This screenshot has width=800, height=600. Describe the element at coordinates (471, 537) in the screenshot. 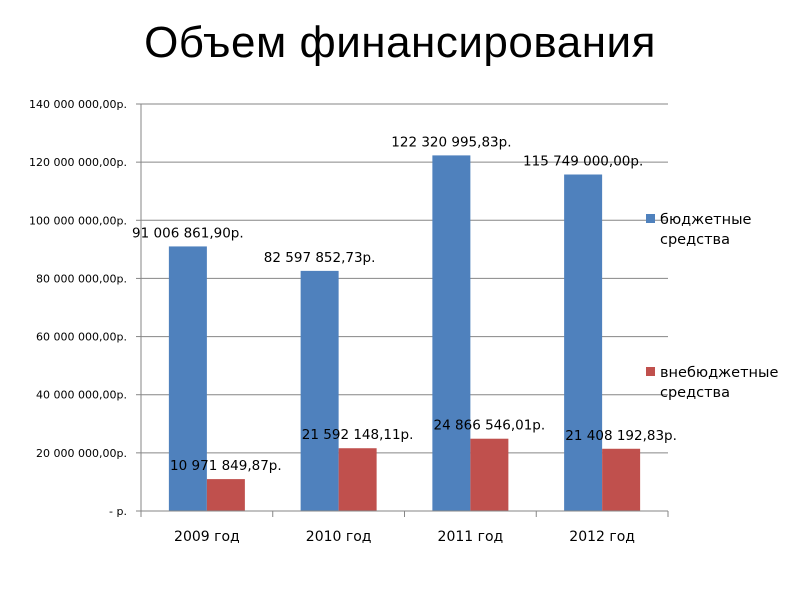

I see `x-category-label: 2011 год` at that location.